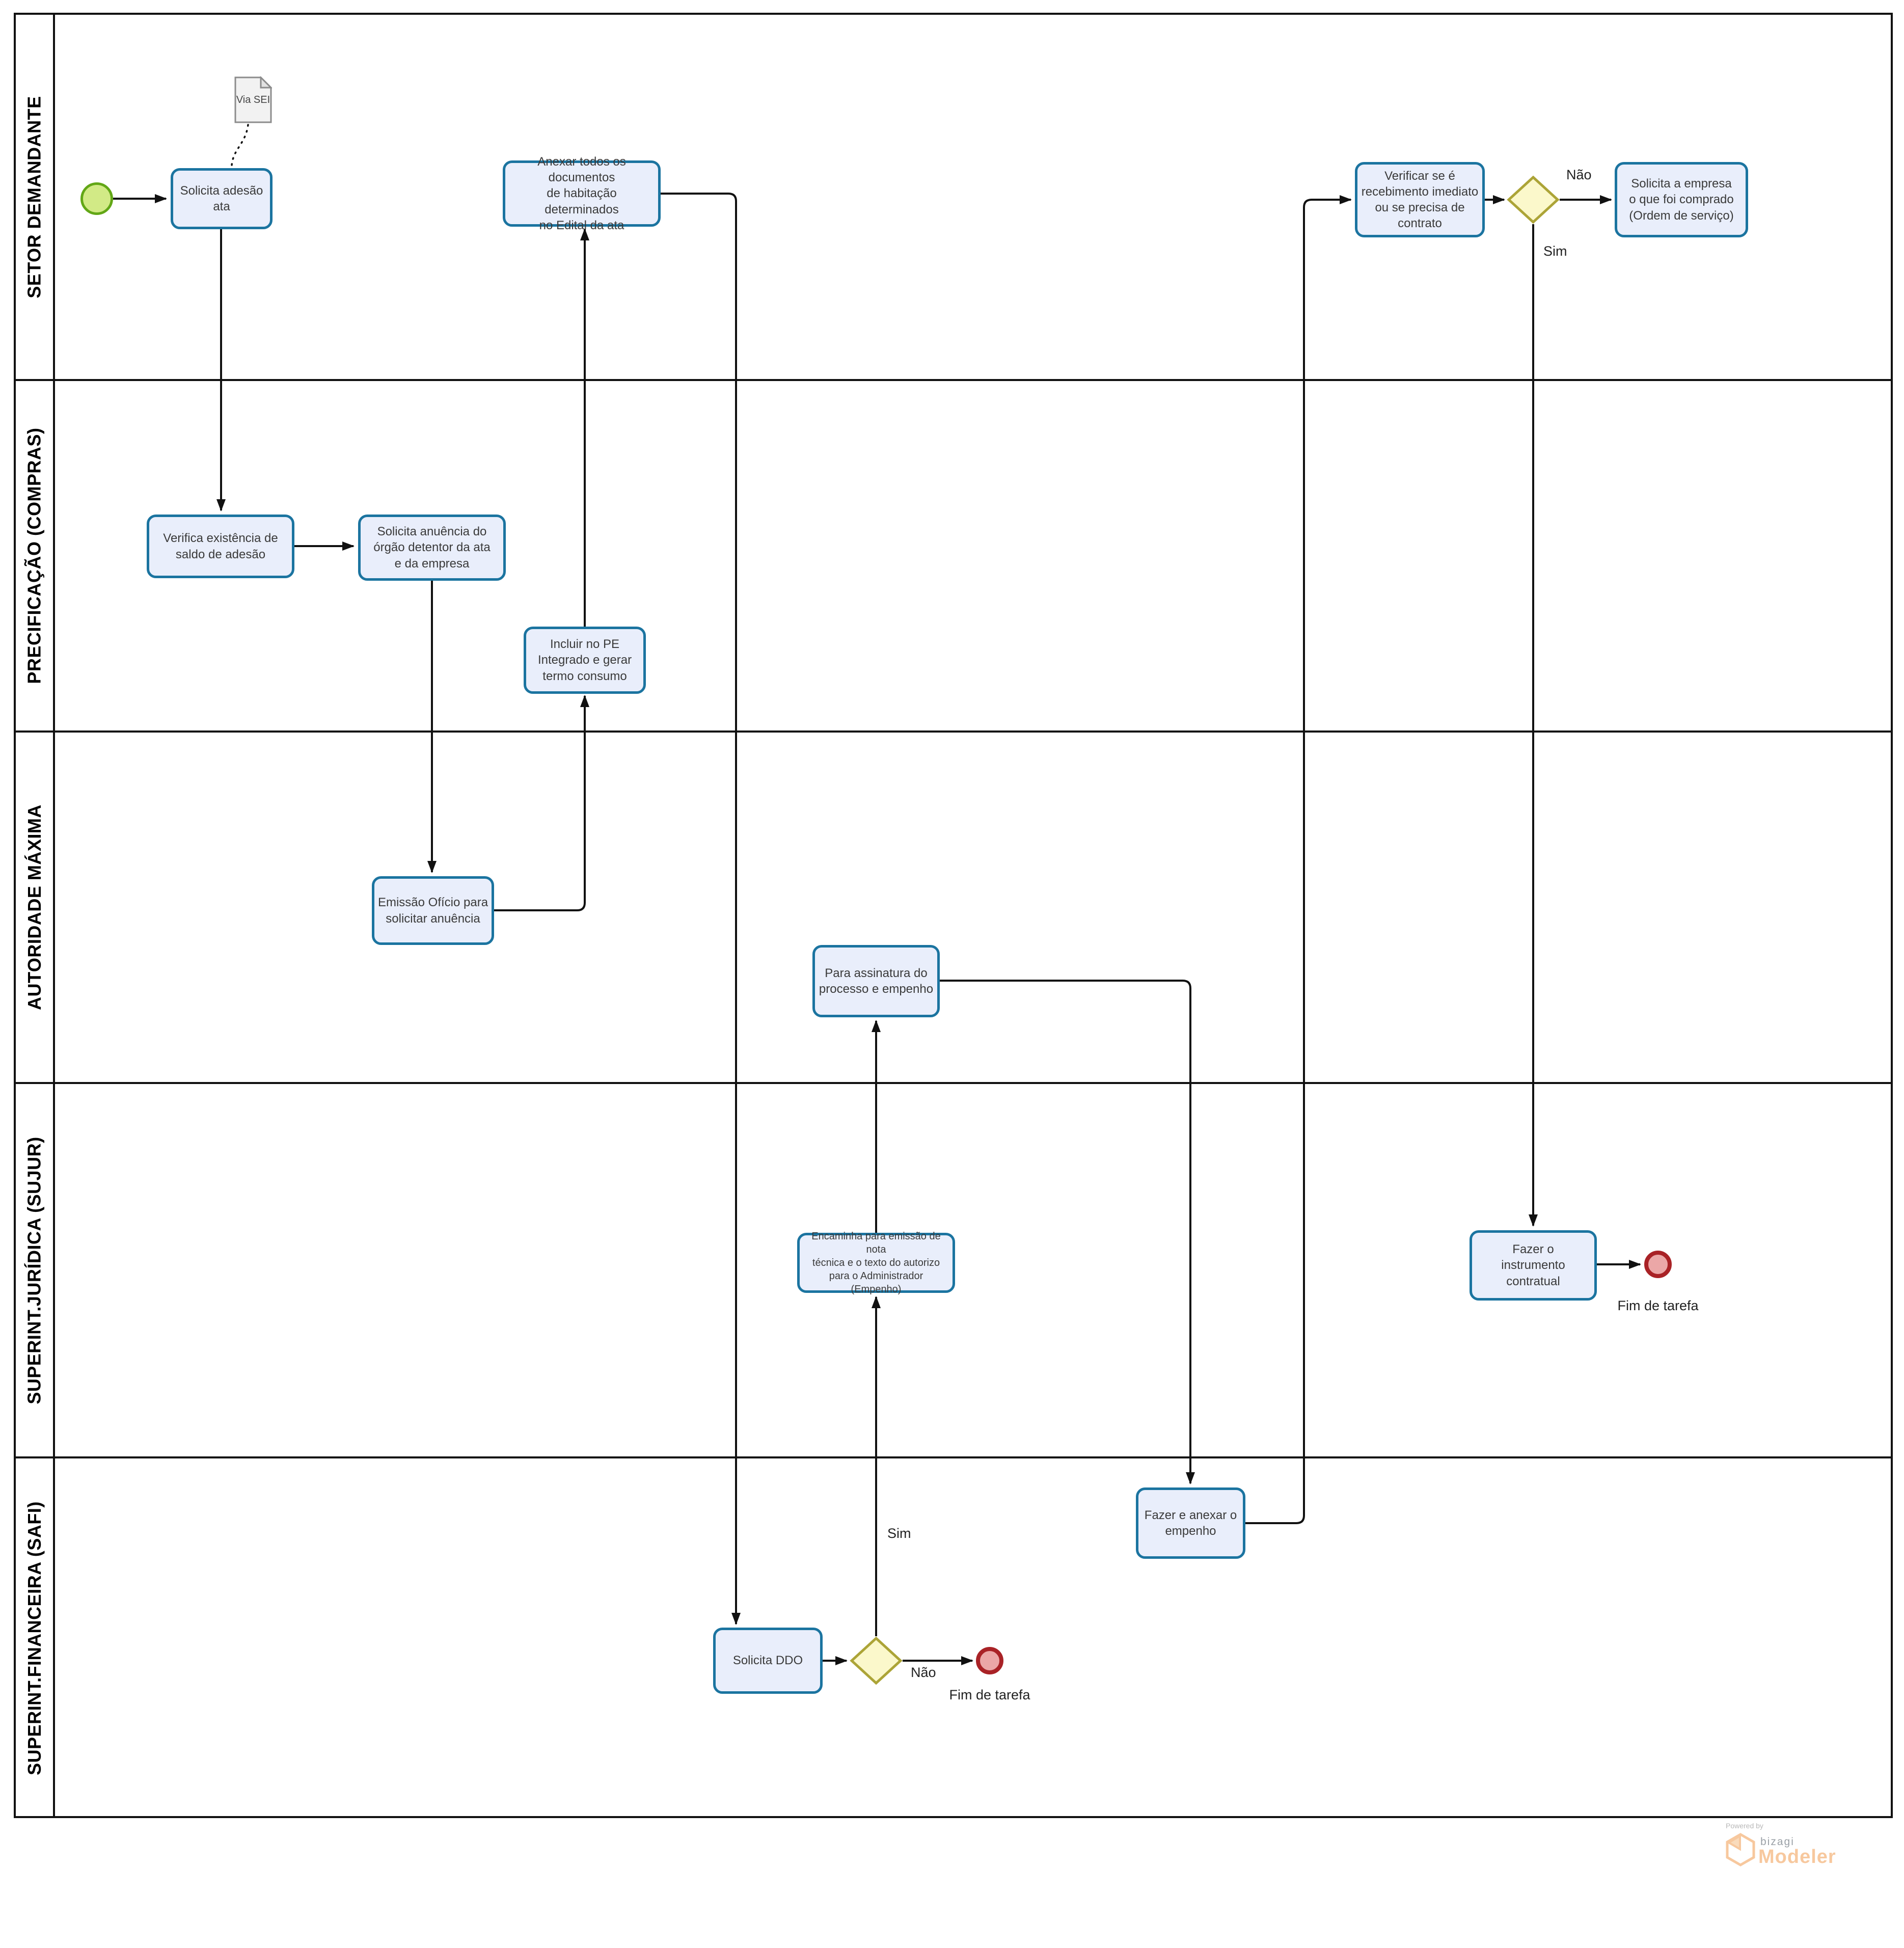  What do you see at coordinates (35, 1270) in the screenshot?
I see `lane-head-superint-juridica: SUPERINT.JURÍDICA (SUJUR)` at bounding box center [35, 1270].